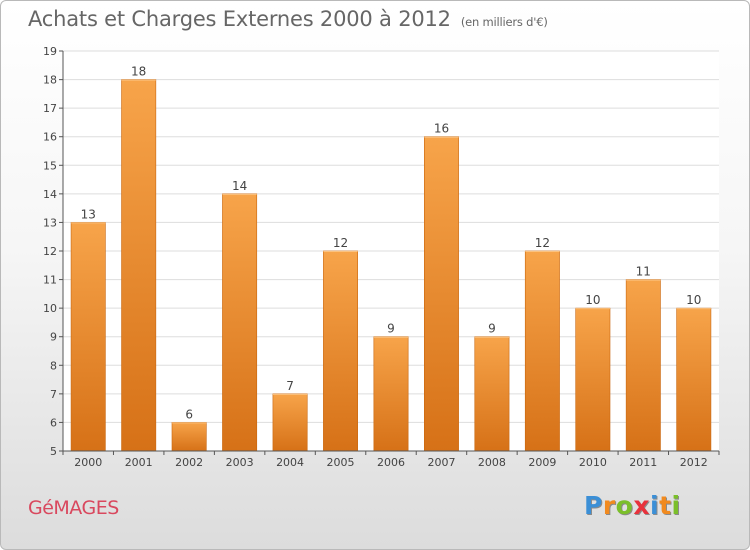 The width and height of the screenshot is (750, 550). I want to click on bar-2004, so click(290, 422).